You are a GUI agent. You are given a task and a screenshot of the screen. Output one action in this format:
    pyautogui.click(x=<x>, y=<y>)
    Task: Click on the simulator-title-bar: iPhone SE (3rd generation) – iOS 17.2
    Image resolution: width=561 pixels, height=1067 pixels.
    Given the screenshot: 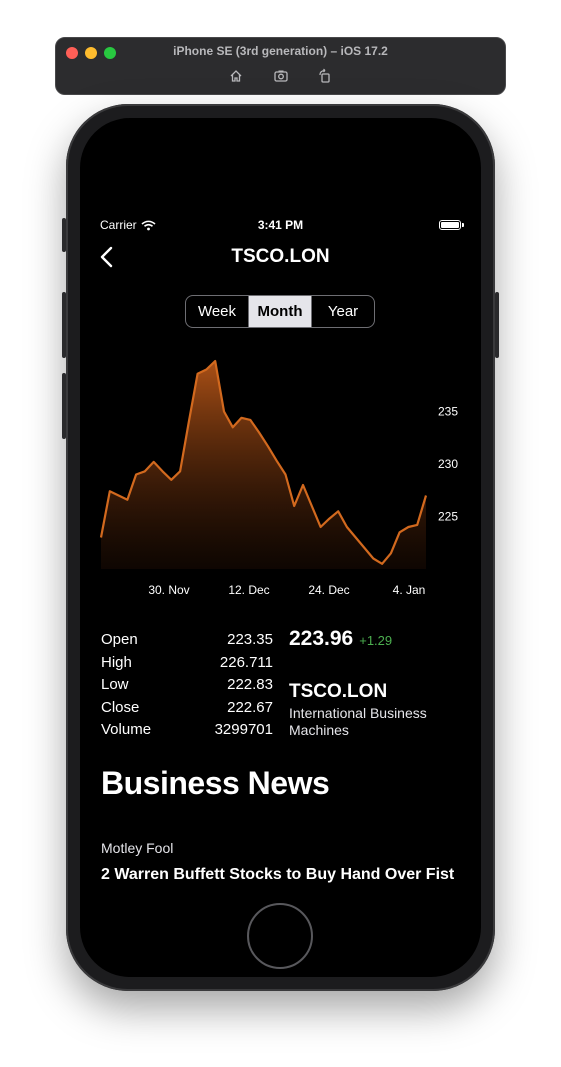 What is the action you would take?
    pyautogui.click(x=280, y=66)
    